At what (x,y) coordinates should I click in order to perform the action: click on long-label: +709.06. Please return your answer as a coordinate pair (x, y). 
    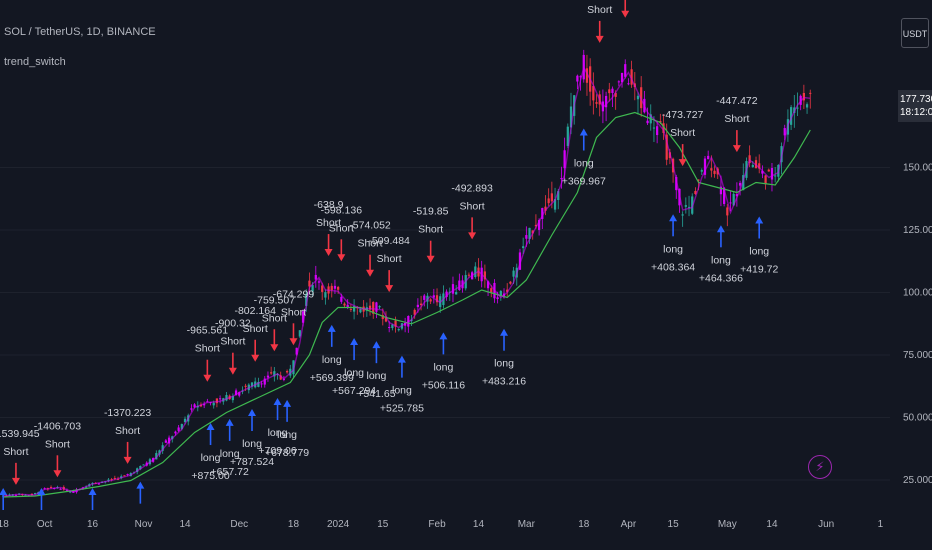
    Looking at the image, I should click on (277, 451).